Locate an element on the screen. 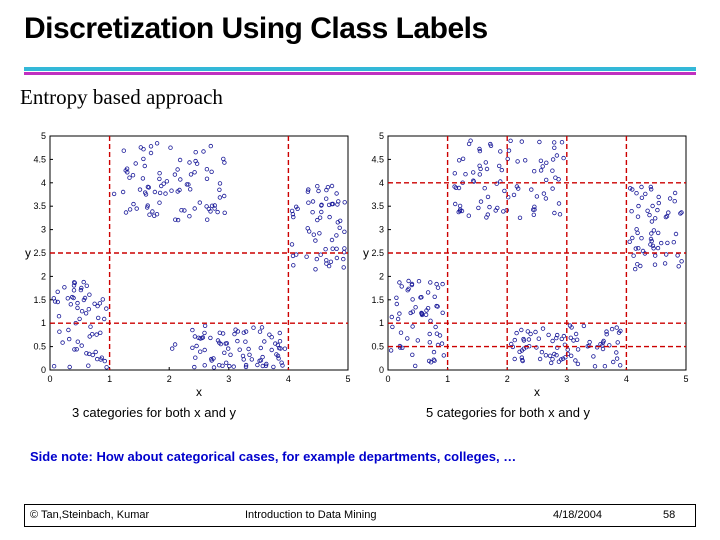  footer-copyright: © Tan,Steinbach, Kumar is located at coordinates (90, 515).